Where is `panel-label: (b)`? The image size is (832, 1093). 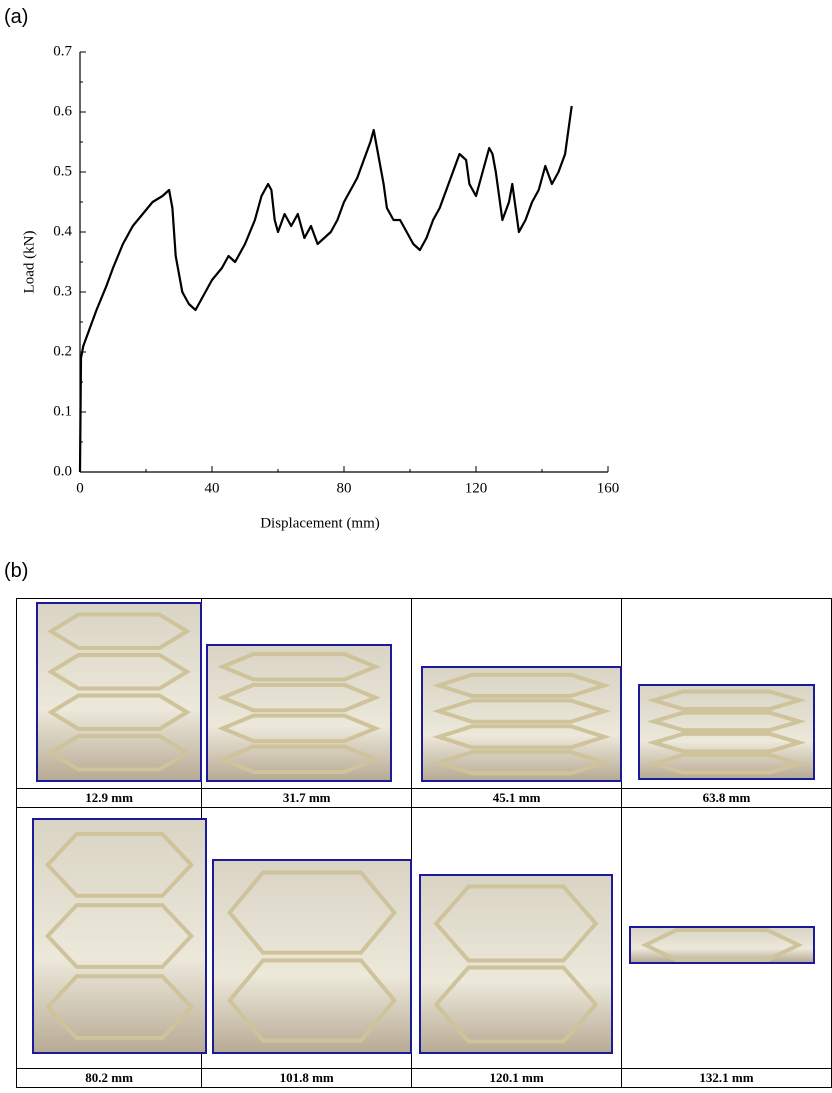
panel-label: (b) is located at coordinates (16, 571).